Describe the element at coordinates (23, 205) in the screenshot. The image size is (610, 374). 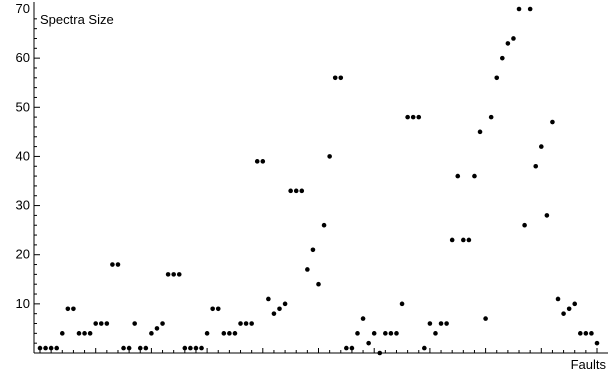
I see `y-tick-label: 30` at that location.